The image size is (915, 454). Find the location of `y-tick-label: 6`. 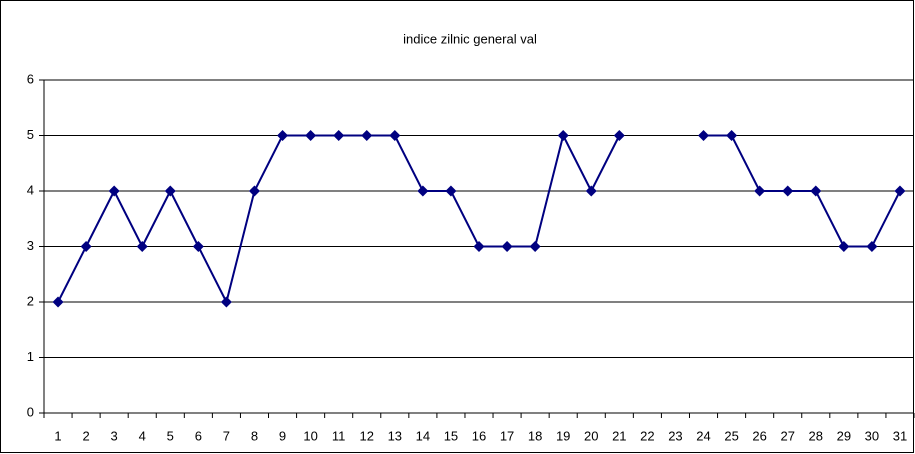

y-tick-label: 6 is located at coordinates (30, 78).